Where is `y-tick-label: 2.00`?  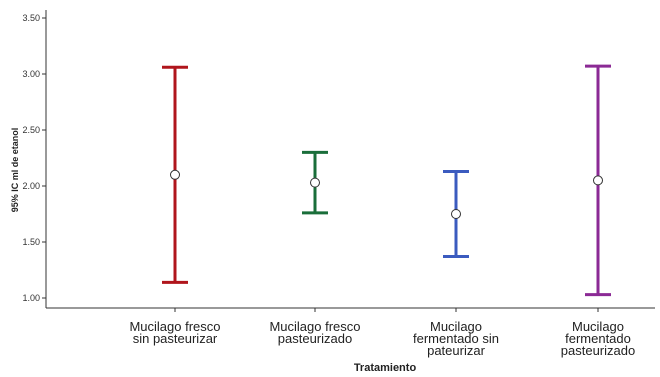 y-tick-label: 2.00 is located at coordinates (31, 186).